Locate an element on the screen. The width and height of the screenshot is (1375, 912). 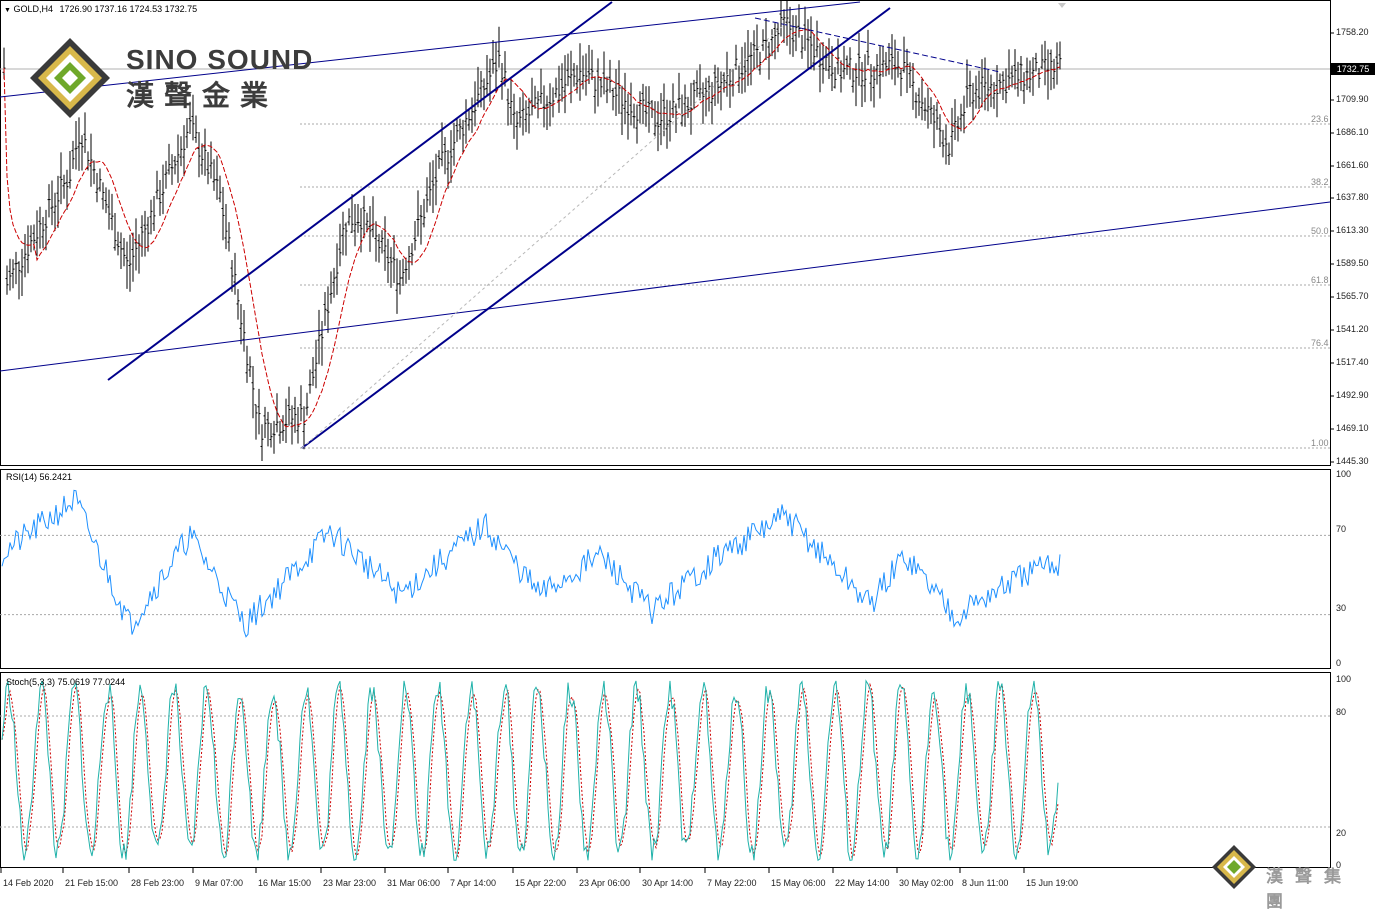
stoch-signal-line is located at coordinates (530, 770).